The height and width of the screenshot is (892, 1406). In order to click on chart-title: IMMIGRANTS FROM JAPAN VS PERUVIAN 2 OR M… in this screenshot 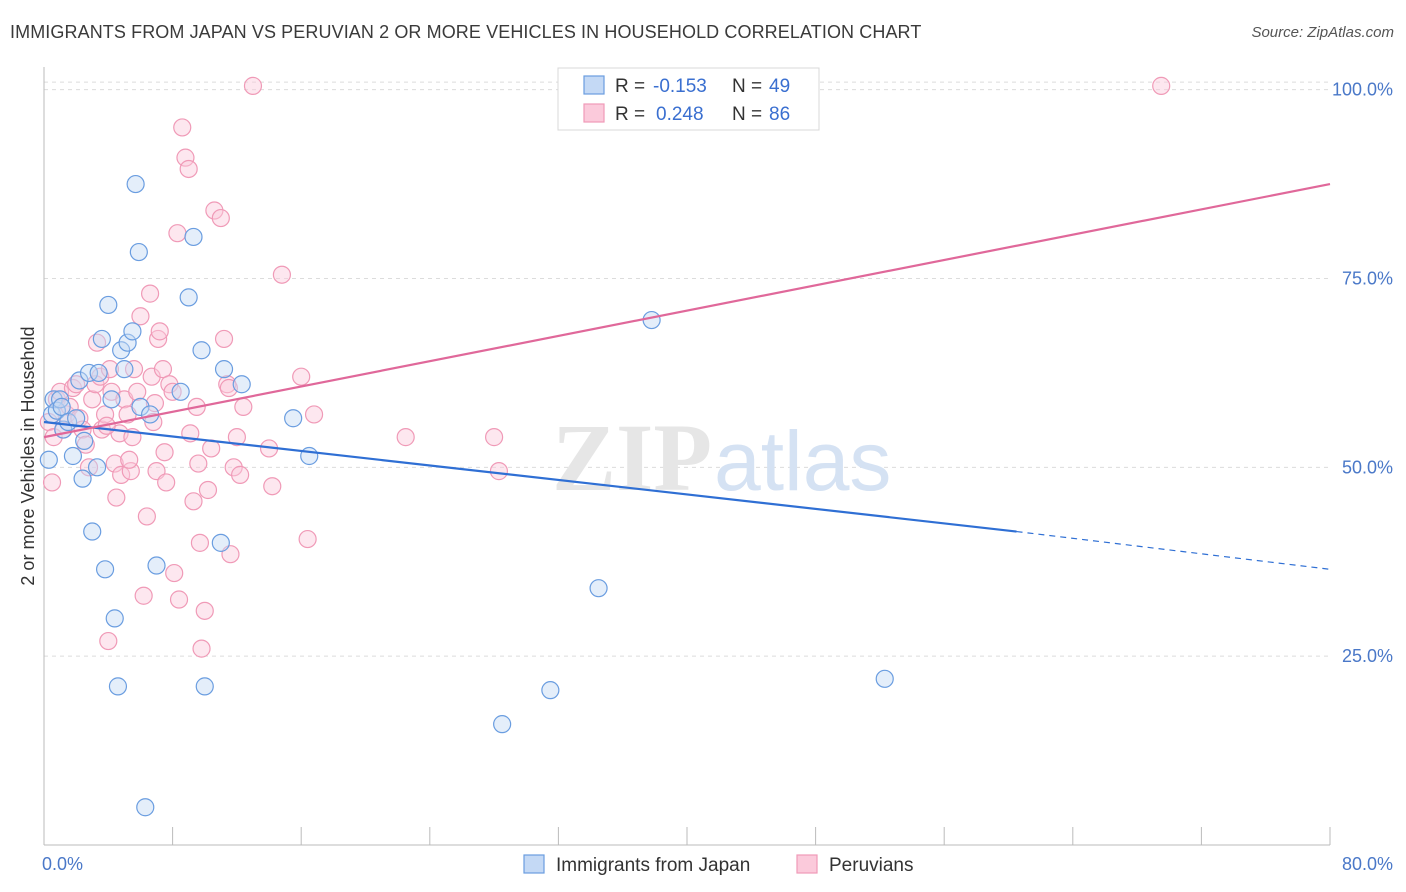, I will do `click(466, 32)`.